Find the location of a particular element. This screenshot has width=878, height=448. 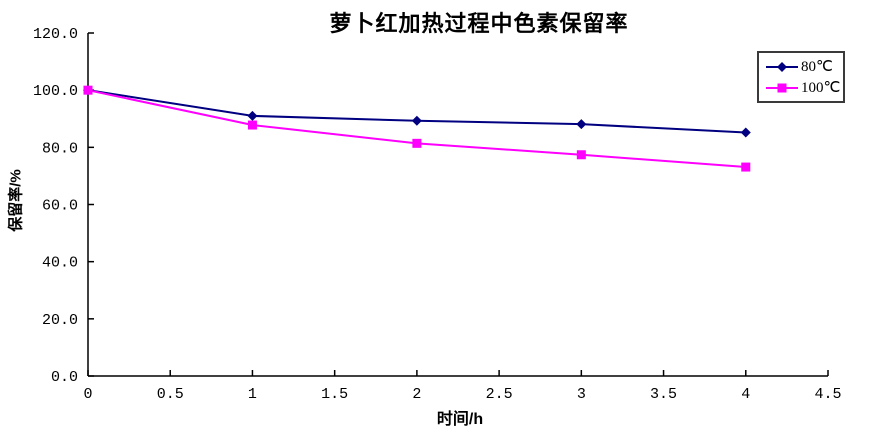

x-tick-label: 4.5 is located at coordinates (827, 394).